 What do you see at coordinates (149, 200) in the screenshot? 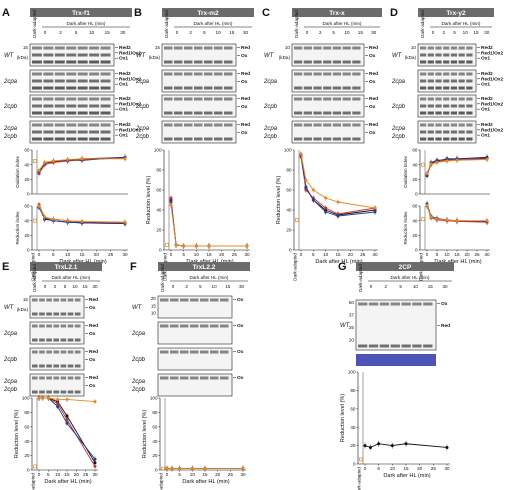
I see `y-axis-title: Reduction level (%)` at bounding box center [149, 200].